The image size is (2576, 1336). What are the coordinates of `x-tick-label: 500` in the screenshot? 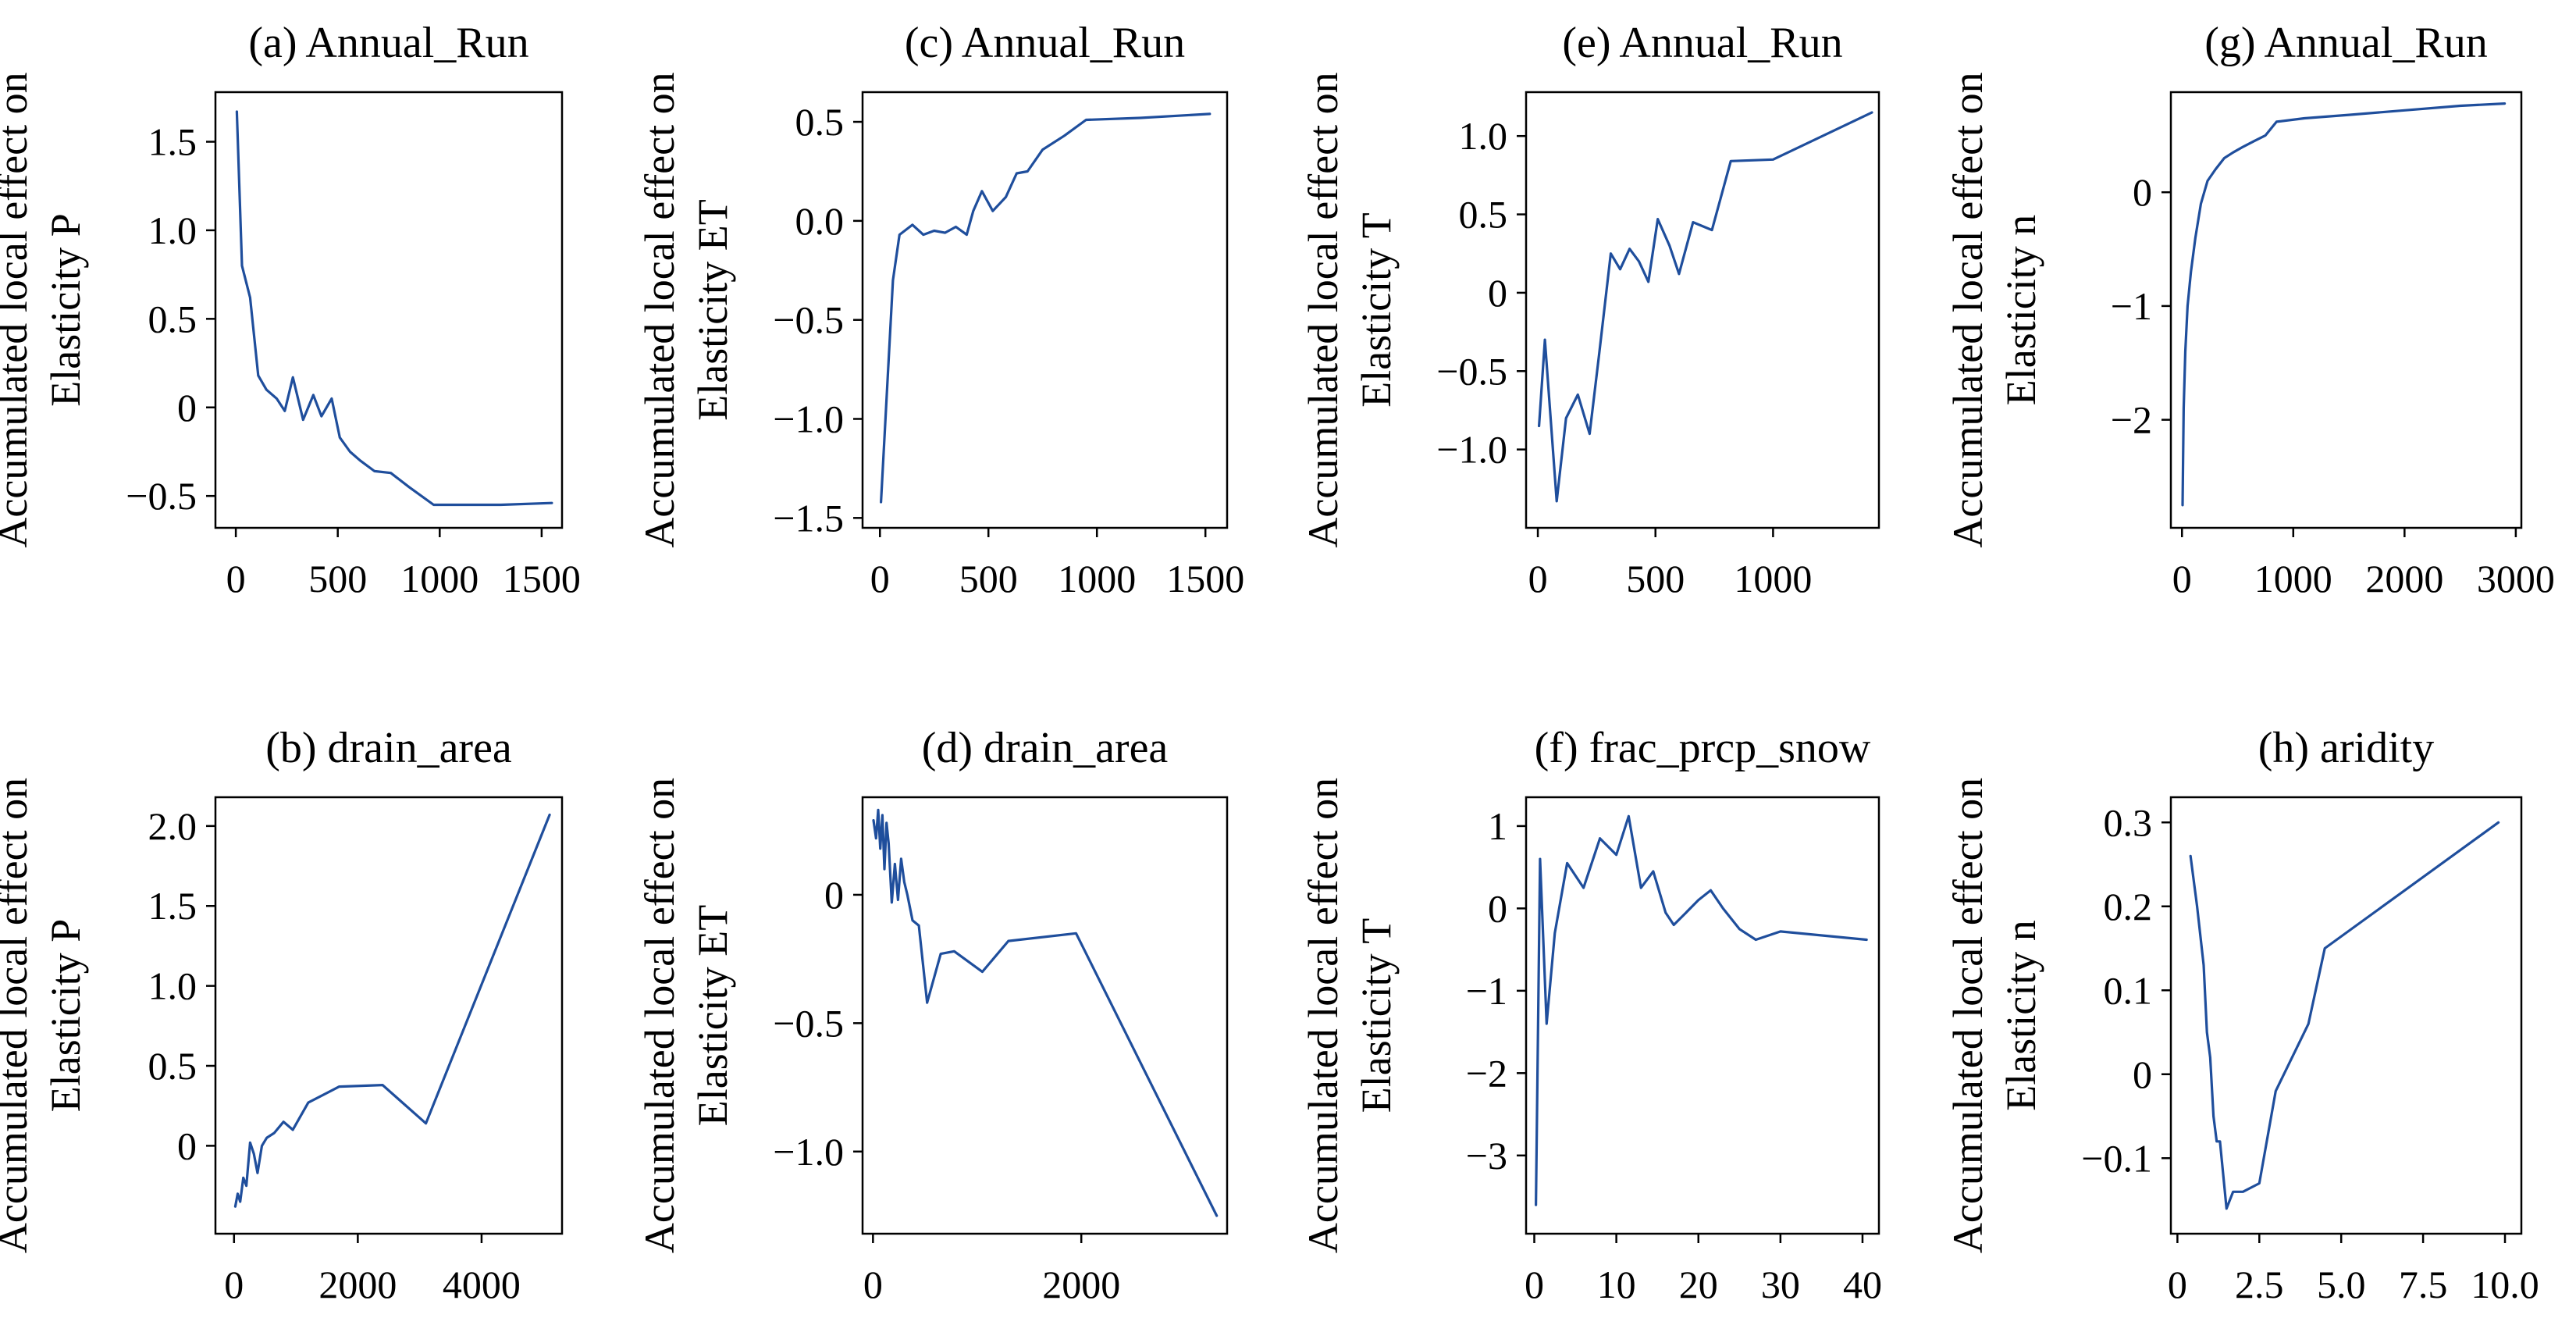 It's located at (1656, 578).